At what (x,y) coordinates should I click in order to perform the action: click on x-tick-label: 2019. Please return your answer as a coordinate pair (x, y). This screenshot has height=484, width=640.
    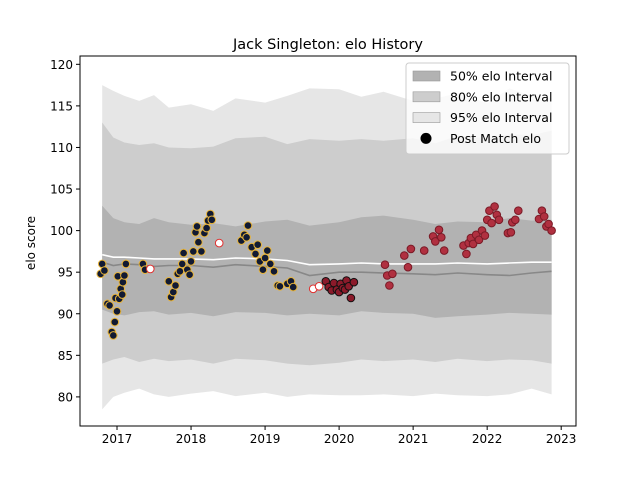
    Looking at the image, I should click on (265, 439).